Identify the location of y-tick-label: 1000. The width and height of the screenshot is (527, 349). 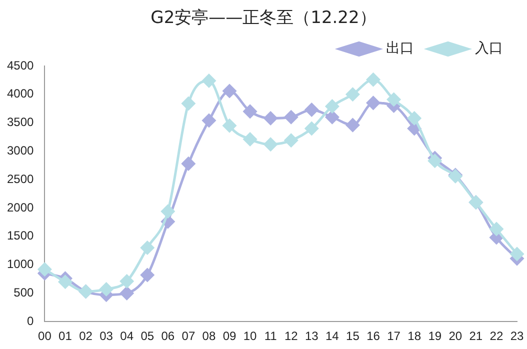
(20, 264).